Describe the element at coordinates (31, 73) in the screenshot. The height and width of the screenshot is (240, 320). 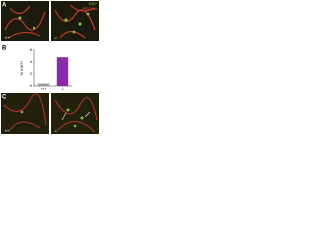
I see `y-tick-label: 2` at that location.